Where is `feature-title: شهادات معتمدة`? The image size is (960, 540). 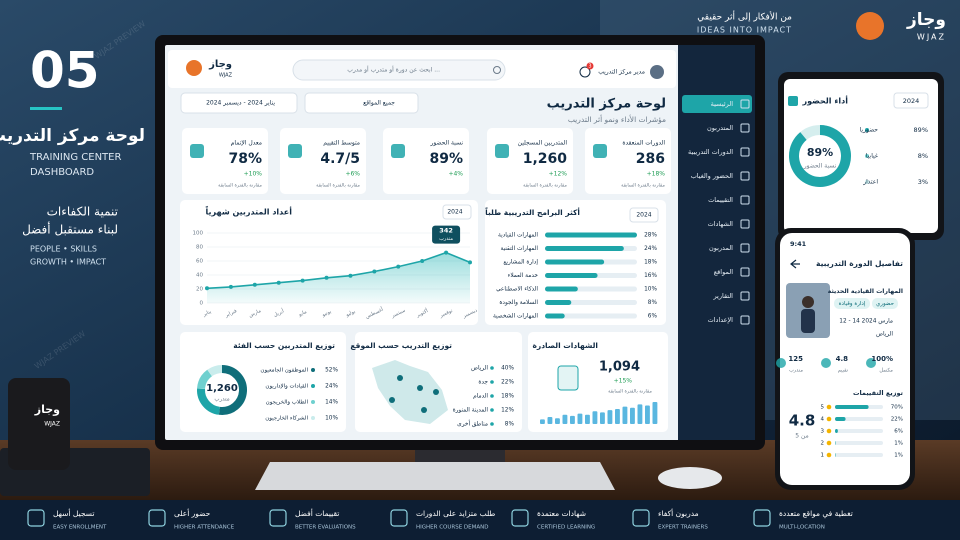 feature-title: شهادات معتمدة is located at coordinates (561, 513).